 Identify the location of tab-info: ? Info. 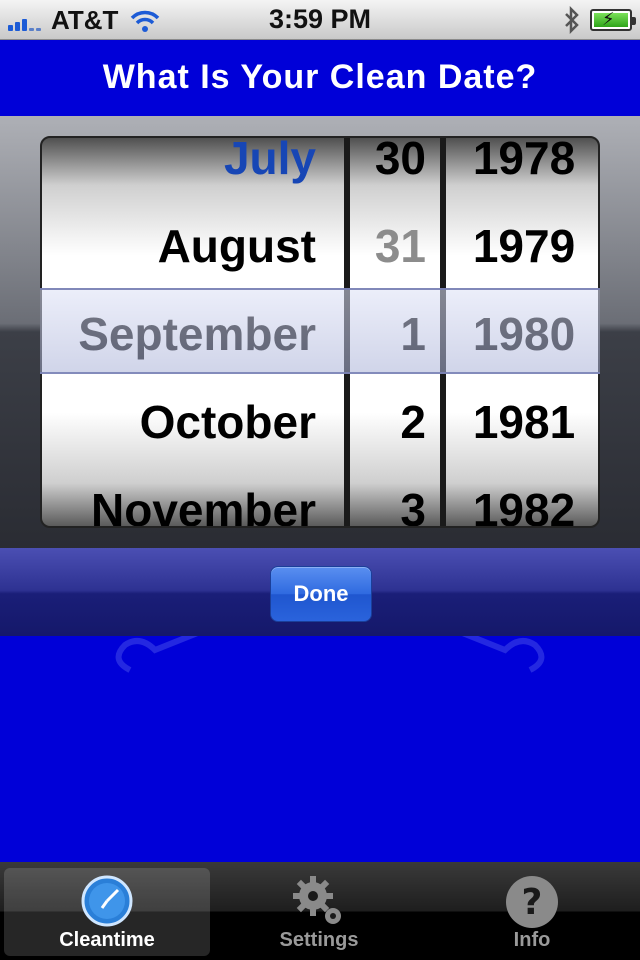
(532, 912).